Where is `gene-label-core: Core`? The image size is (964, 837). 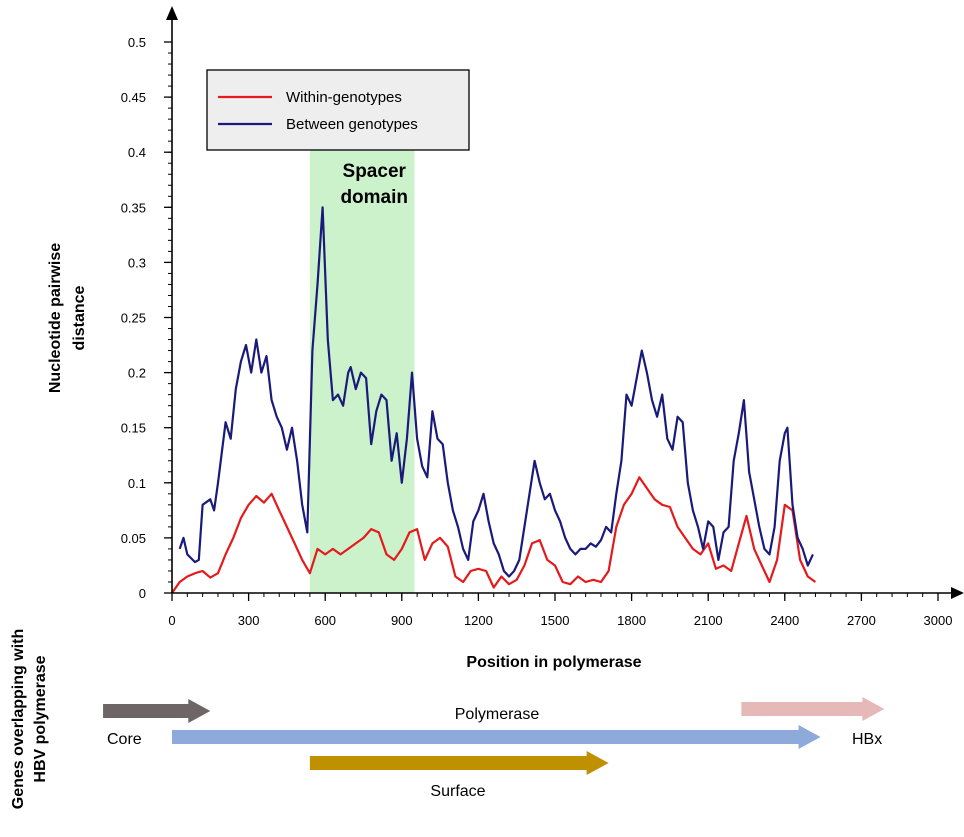 gene-label-core: Core is located at coordinates (124, 739).